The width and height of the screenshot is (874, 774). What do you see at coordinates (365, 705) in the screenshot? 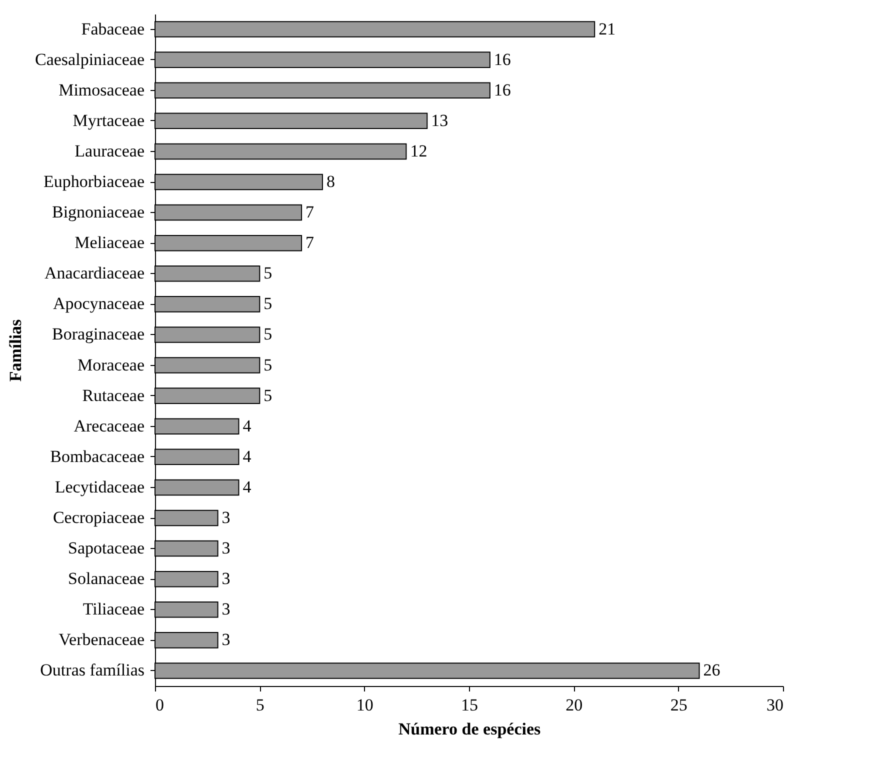
I see `x-tick-label: 10` at bounding box center [365, 705].